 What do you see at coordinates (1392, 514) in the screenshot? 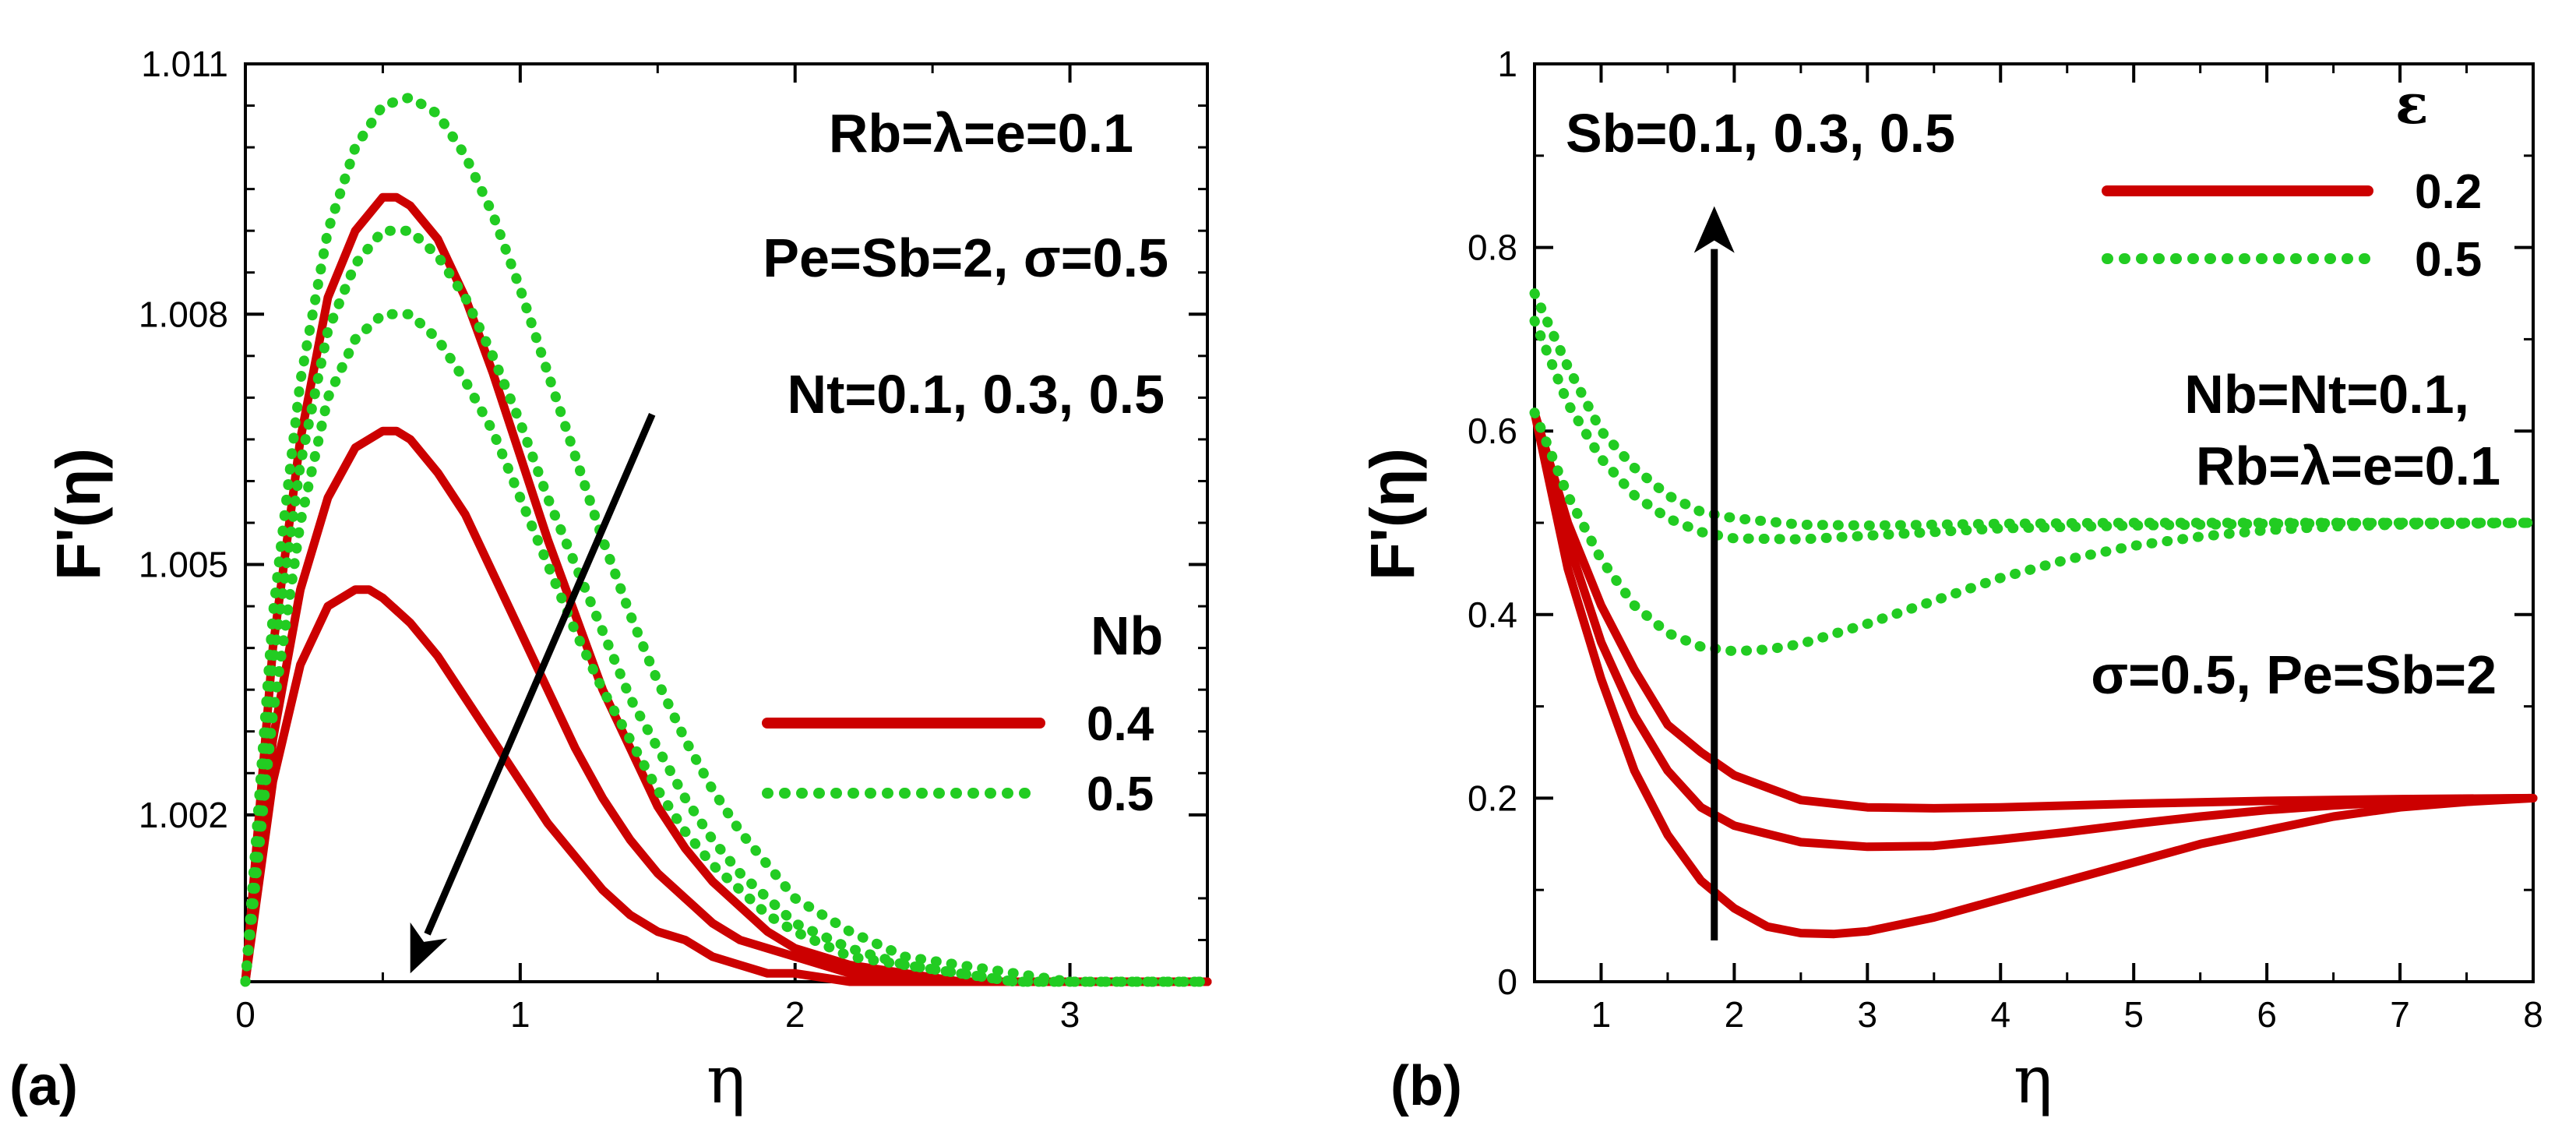
I see `panel-b-y-axis-title: F'(η)` at bounding box center [1392, 514].